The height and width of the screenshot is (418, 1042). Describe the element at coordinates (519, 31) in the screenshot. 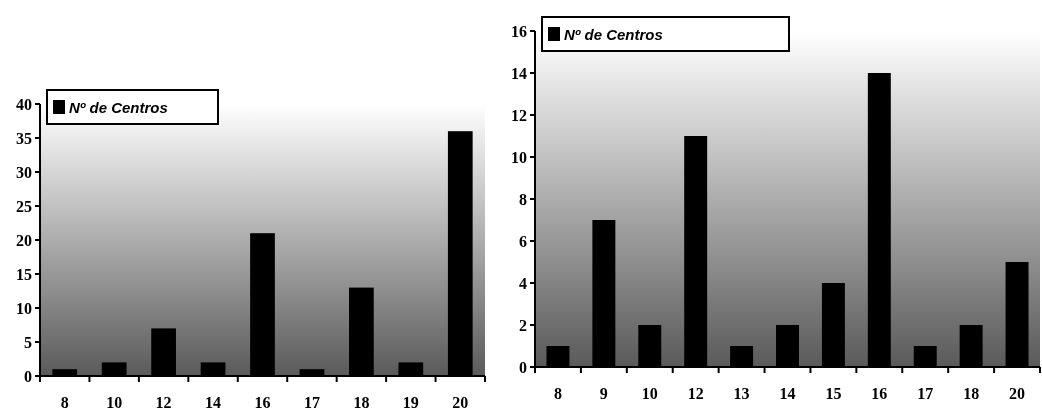

I see `y-tick-label: 16` at that location.